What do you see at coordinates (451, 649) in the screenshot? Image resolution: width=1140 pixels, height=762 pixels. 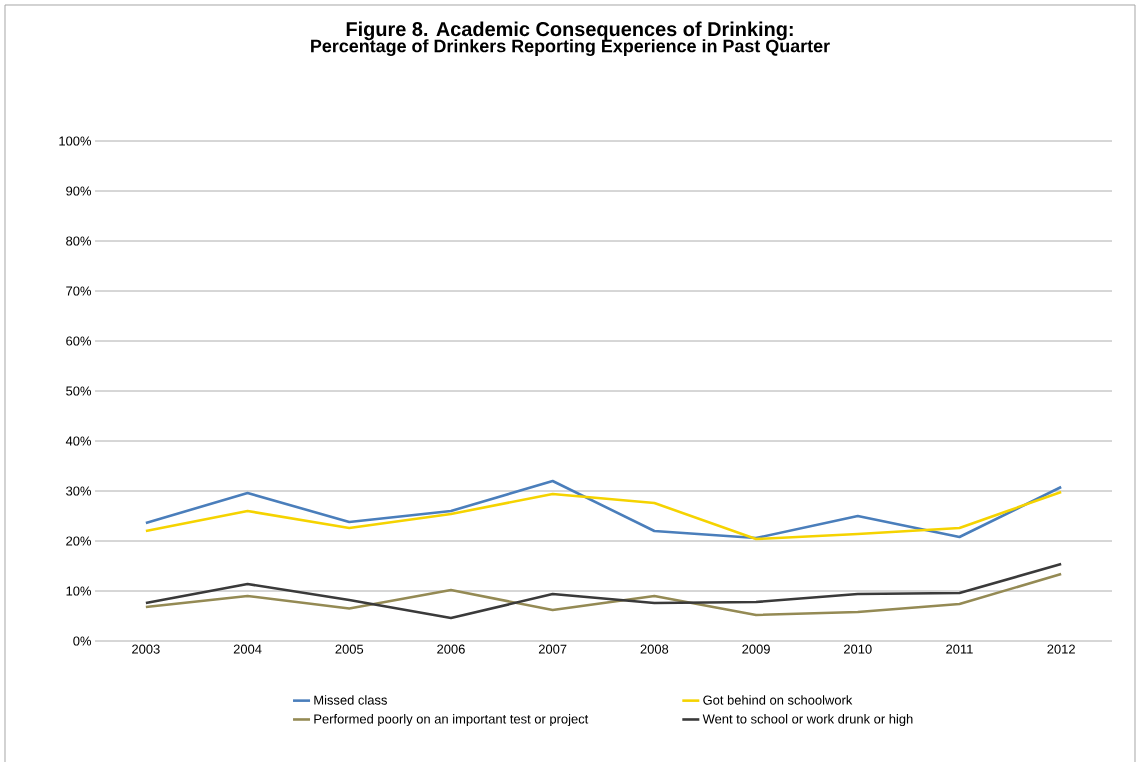 I see `x-tick-label: 2006` at bounding box center [451, 649].